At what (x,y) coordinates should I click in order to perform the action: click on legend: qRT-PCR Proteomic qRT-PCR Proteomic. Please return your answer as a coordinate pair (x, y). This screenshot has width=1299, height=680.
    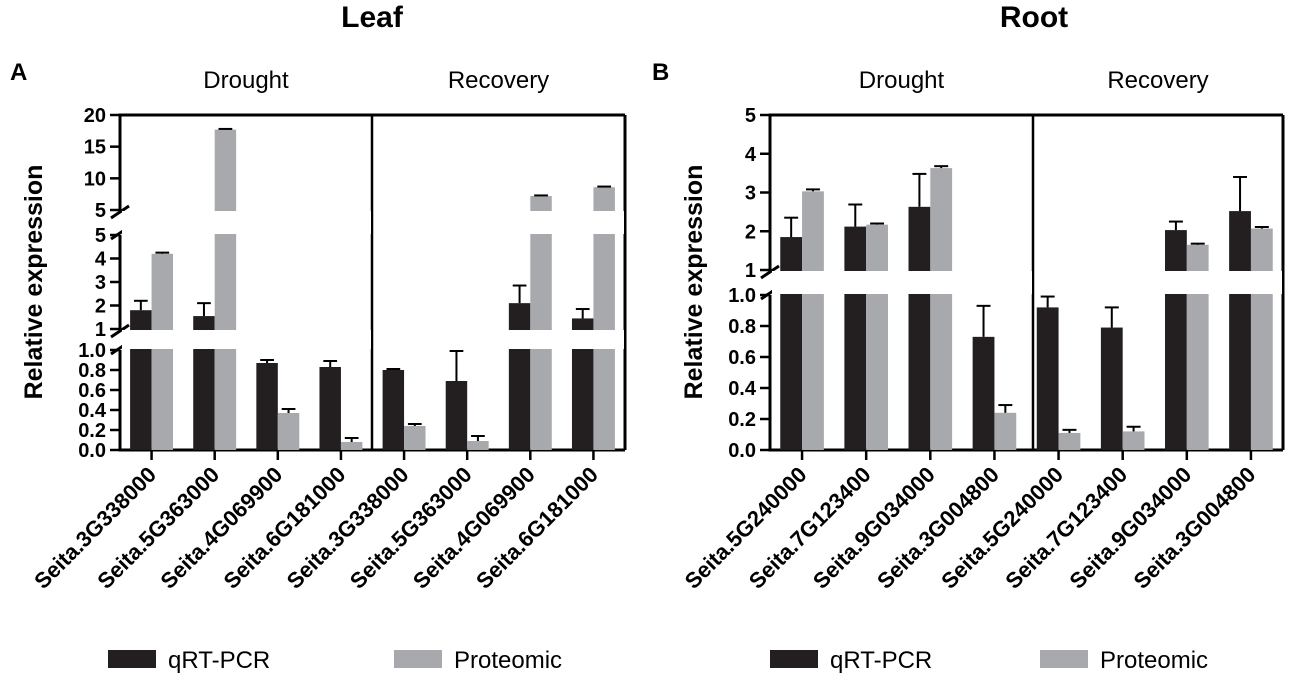
    Looking at the image, I should click on (658, 660).